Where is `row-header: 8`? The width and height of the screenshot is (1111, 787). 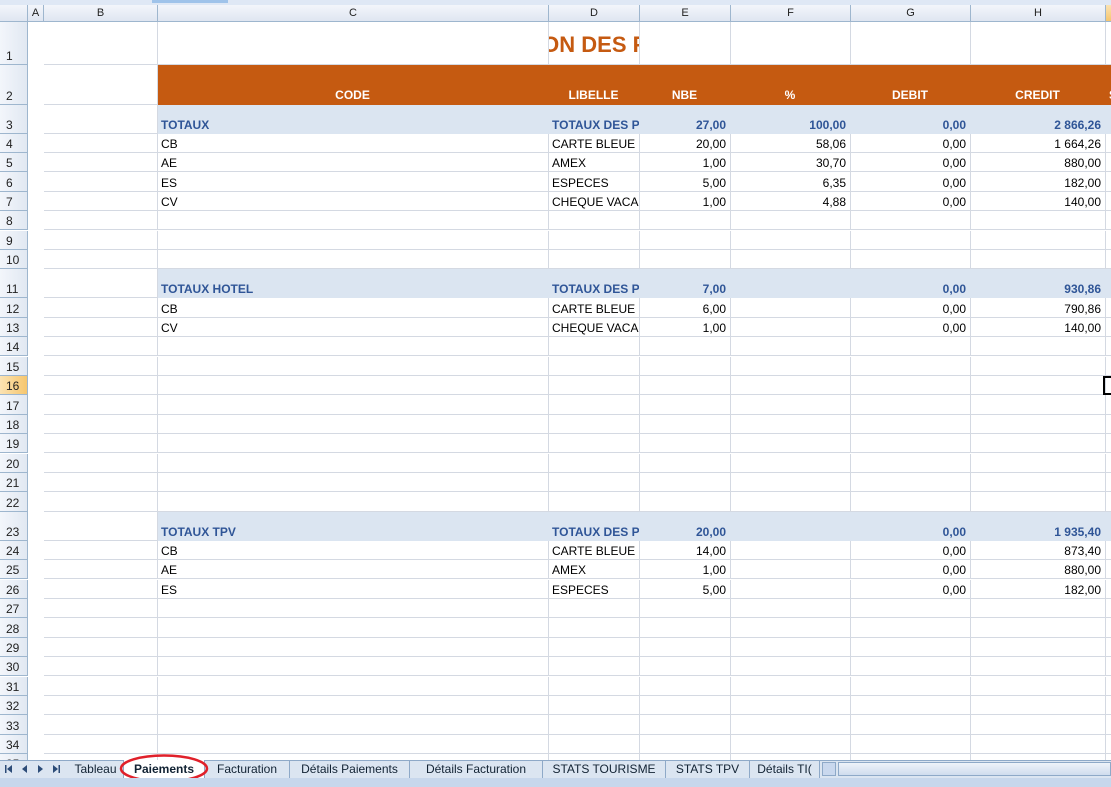
row-header: 8 is located at coordinates (14, 221).